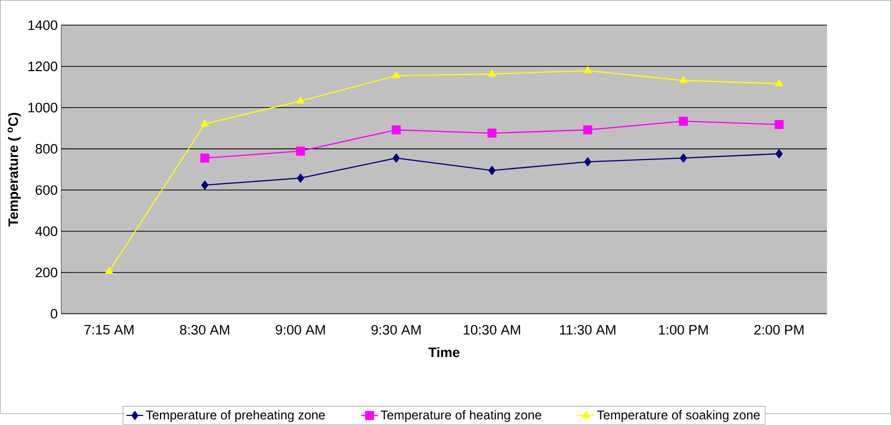 The width and height of the screenshot is (891, 425). I want to click on x-tick-label: 9:00 AM, so click(300, 330).